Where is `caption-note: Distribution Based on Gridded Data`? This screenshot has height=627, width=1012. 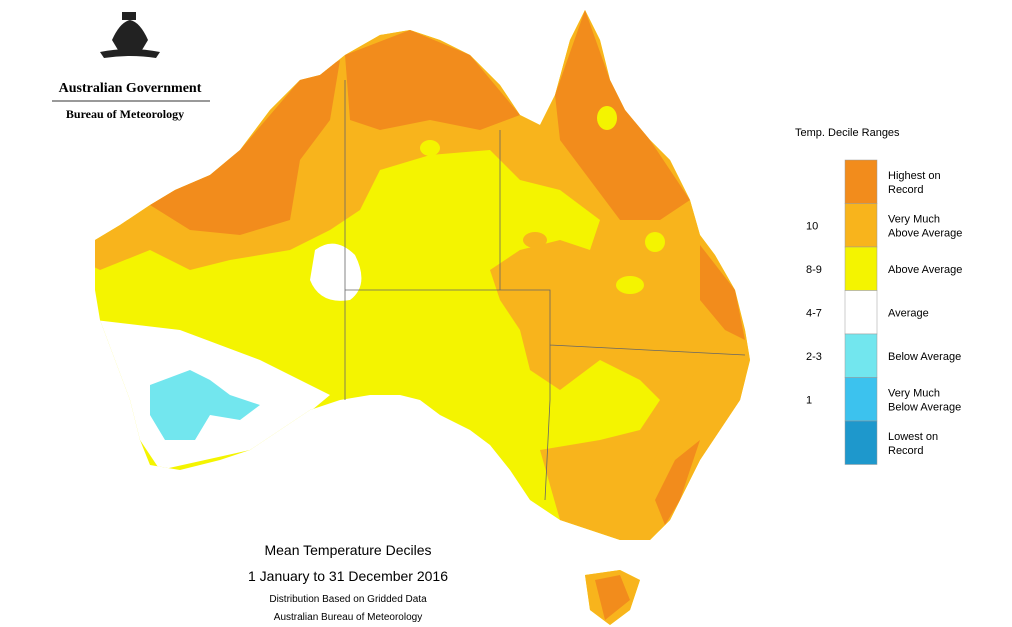
caption-note: Distribution Based on Gridded Data is located at coordinates (348, 599).